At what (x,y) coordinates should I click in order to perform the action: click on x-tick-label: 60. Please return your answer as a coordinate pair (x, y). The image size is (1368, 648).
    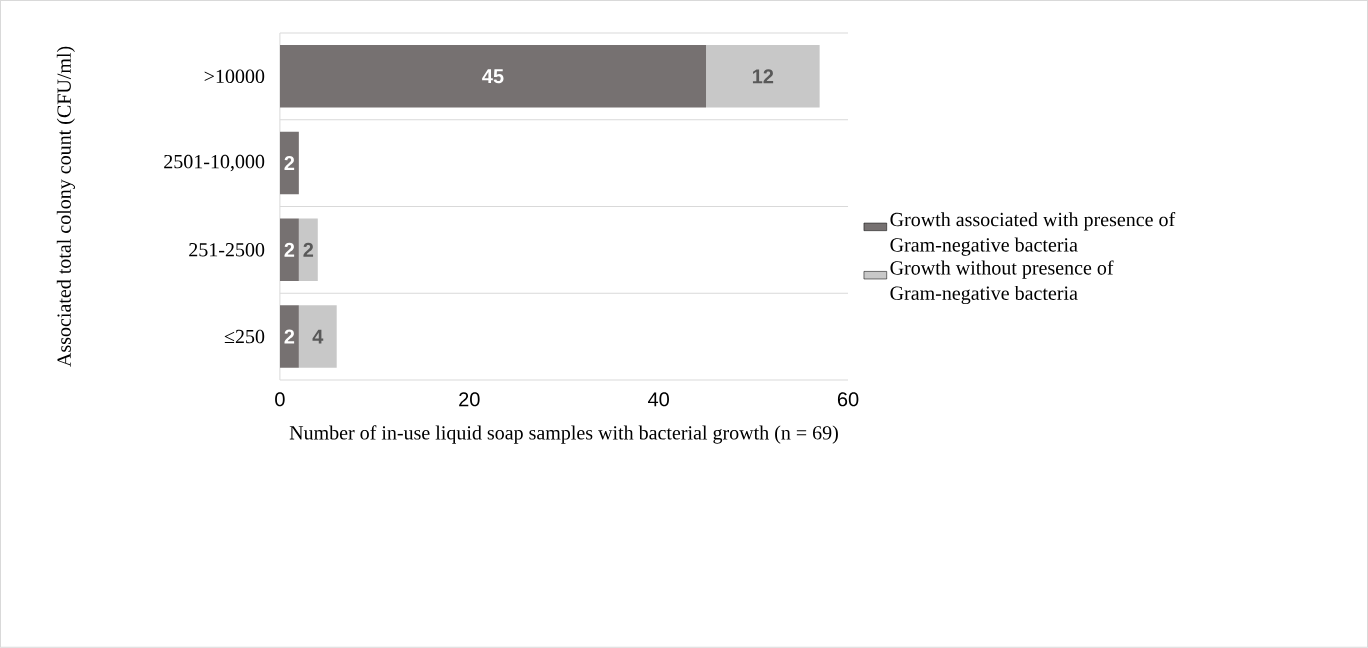
    Looking at the image, I should click on (848, 399).